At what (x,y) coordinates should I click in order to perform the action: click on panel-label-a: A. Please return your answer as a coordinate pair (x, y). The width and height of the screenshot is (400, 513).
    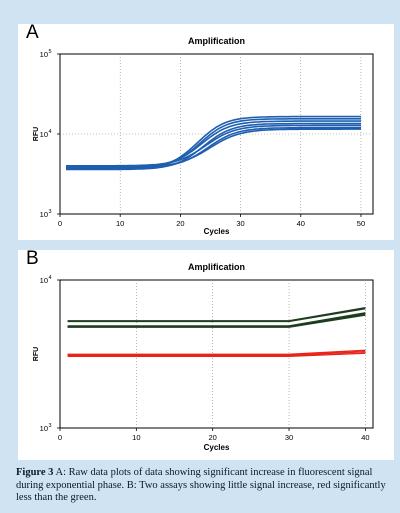
    Looking at the image, I should click on (32, 32).